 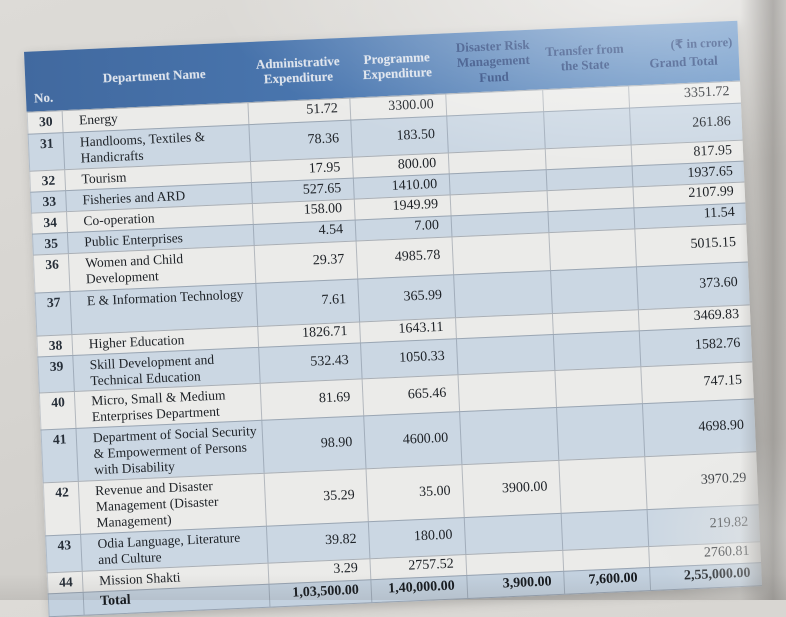 What do you see at coordinates (493, 60) in the screenshot?
I see `header-cell-disaster-risk-fund: Disaster Risk Management Fund` at bounding box center [493, 60].